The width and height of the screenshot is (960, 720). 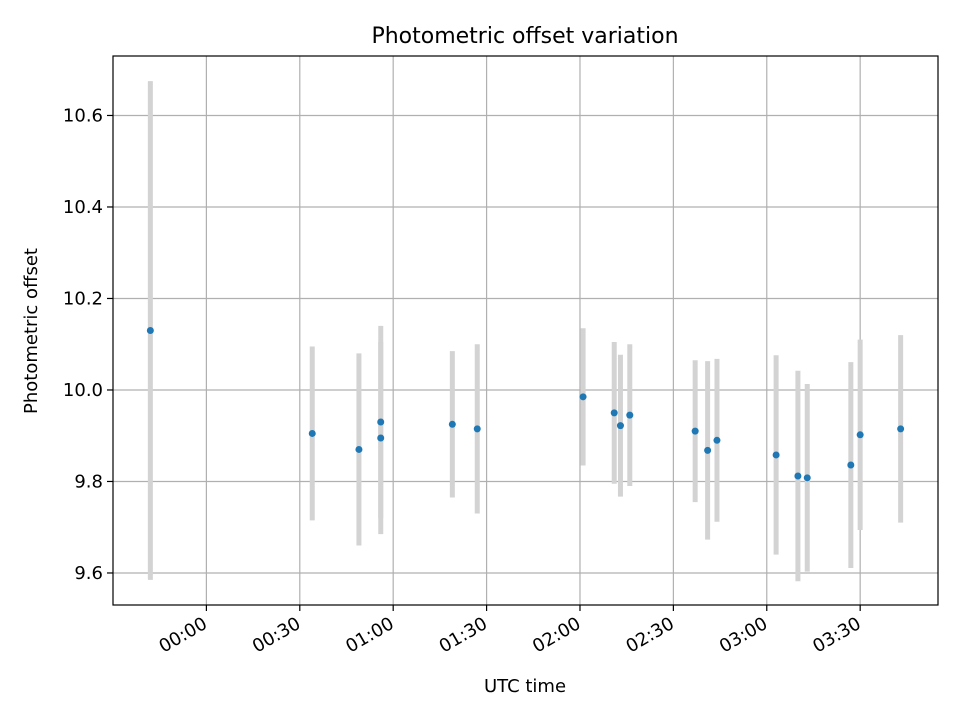 I want to click on y-tick-label: 9.6, so click(x=88, y=573).